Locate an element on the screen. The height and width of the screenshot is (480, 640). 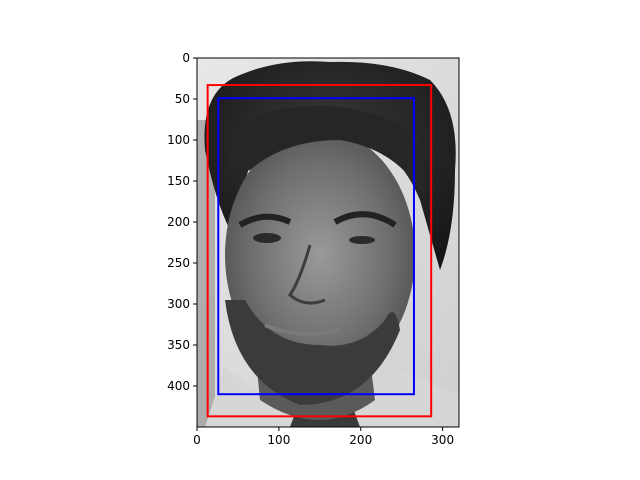
y-tick-label: 150 is located at coordinates (178, 181).